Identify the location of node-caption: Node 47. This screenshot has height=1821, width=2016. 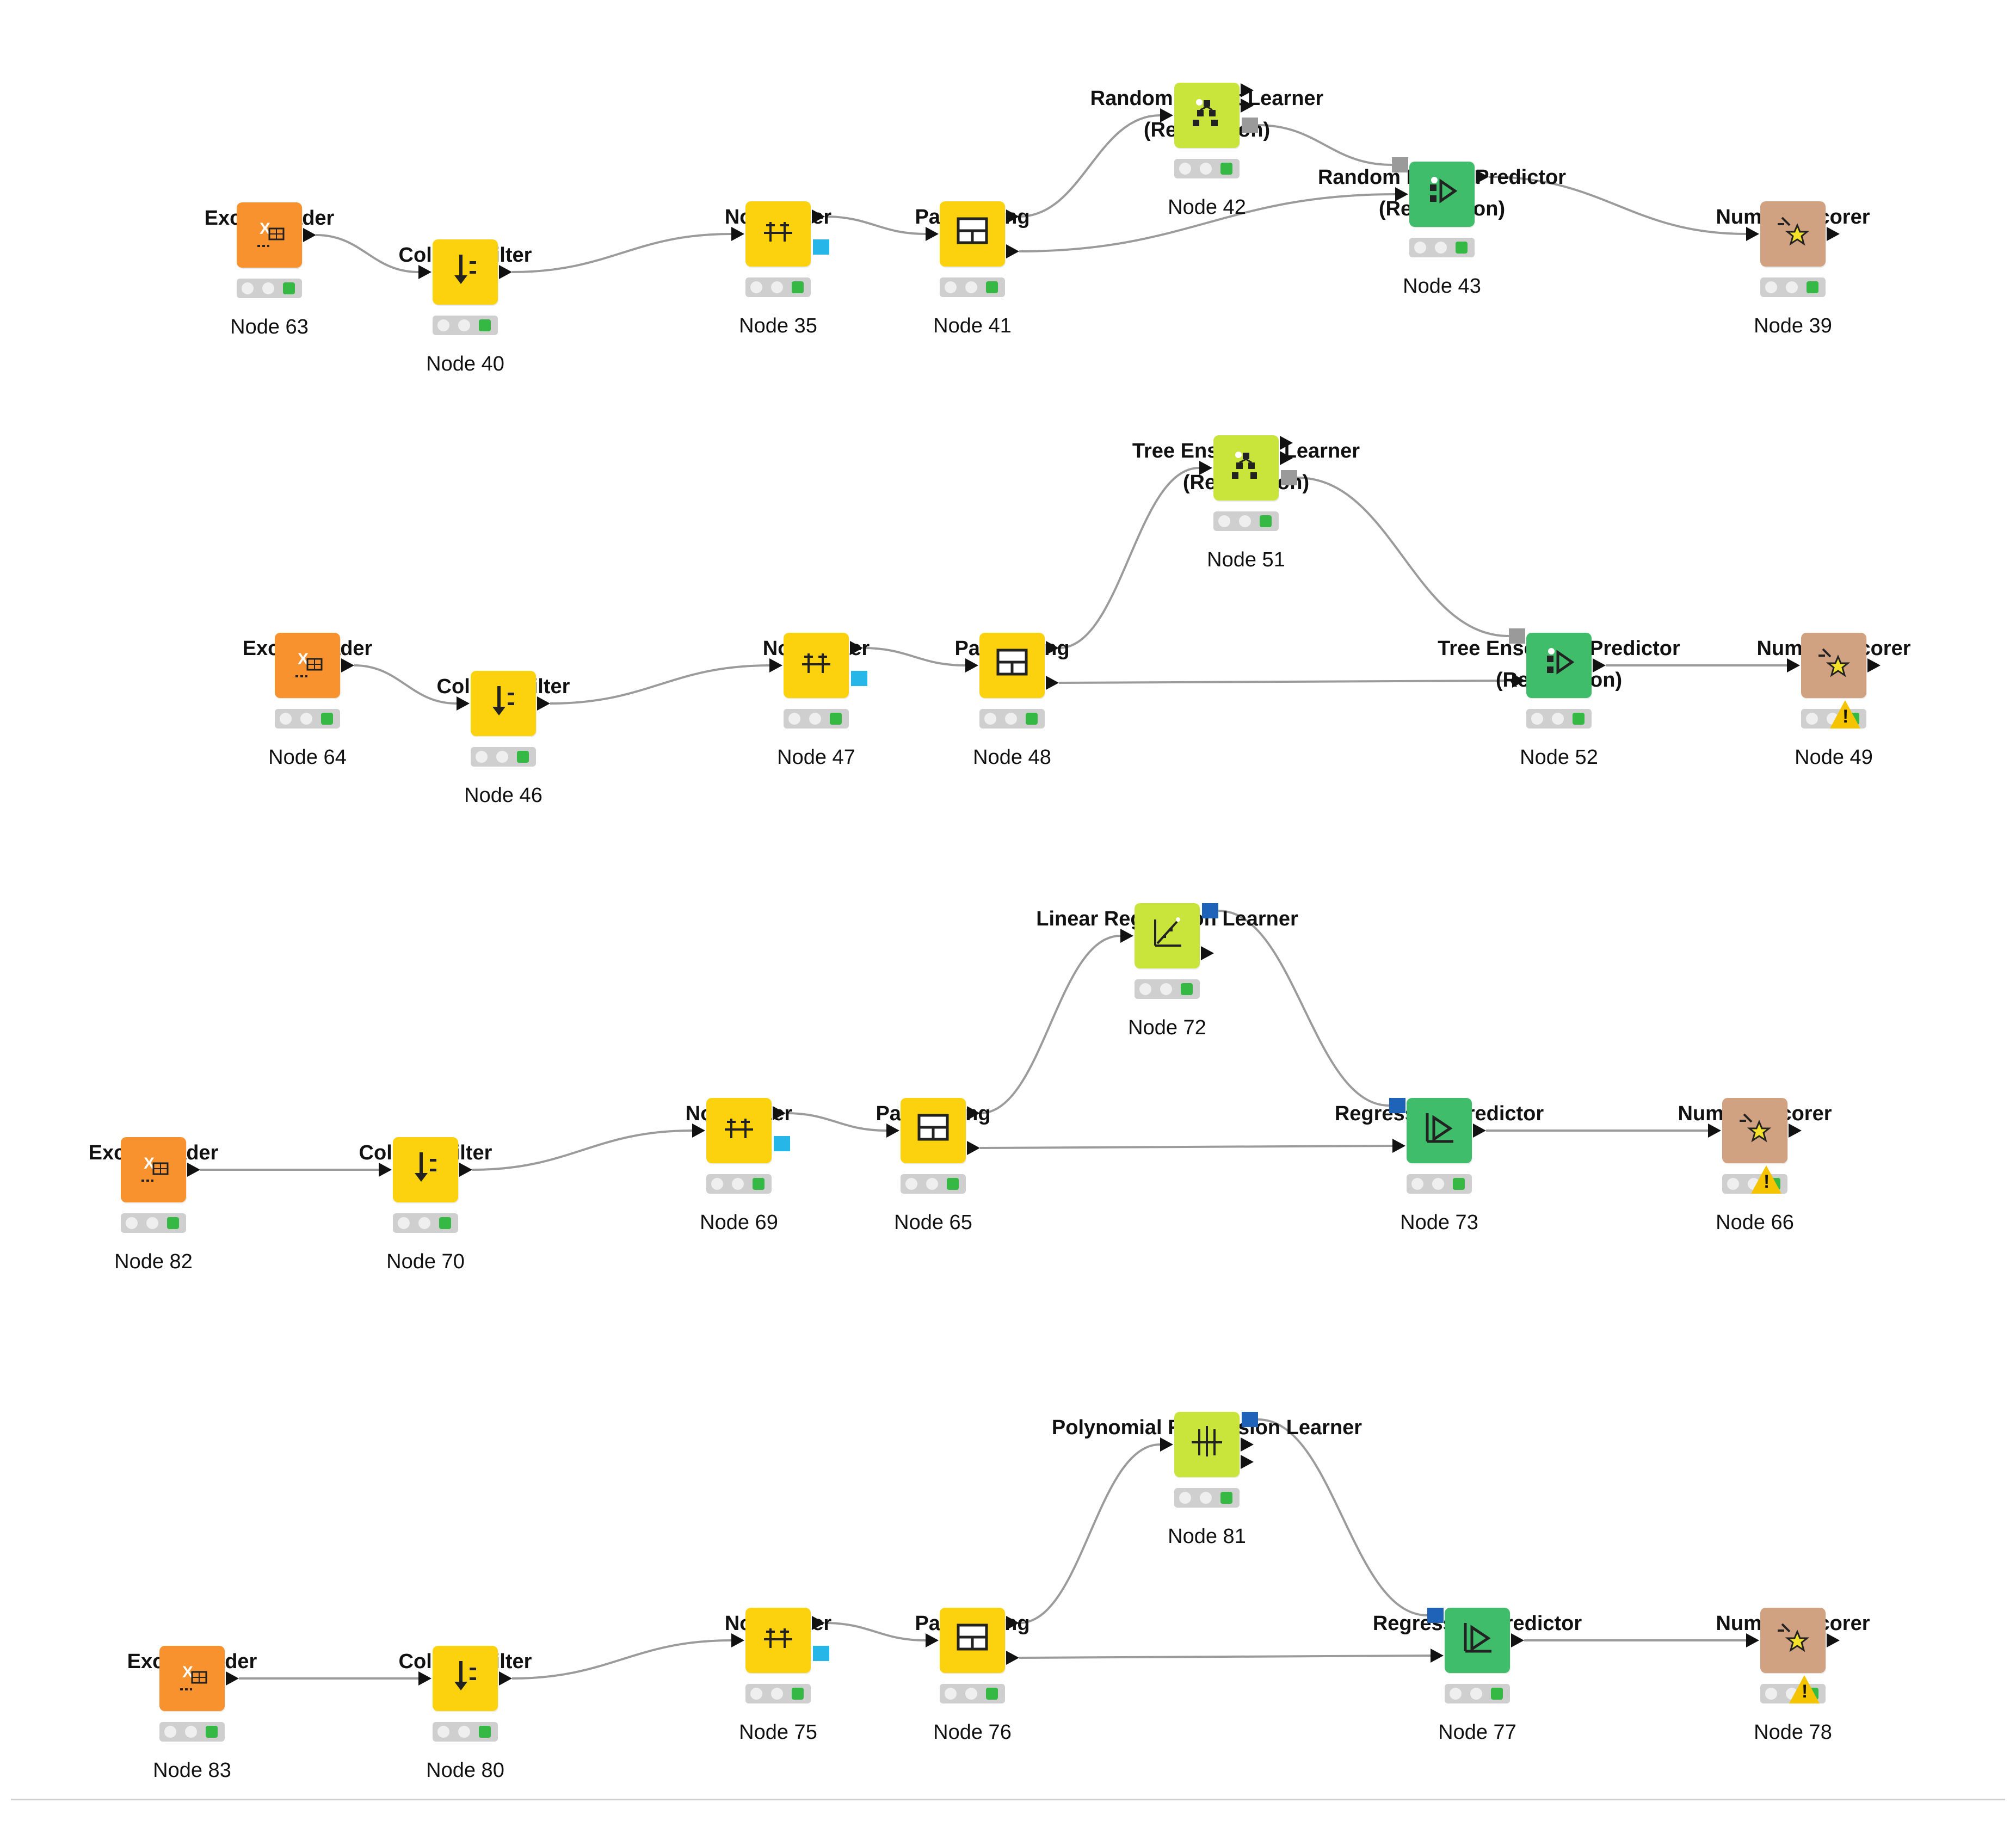
(816, 757).